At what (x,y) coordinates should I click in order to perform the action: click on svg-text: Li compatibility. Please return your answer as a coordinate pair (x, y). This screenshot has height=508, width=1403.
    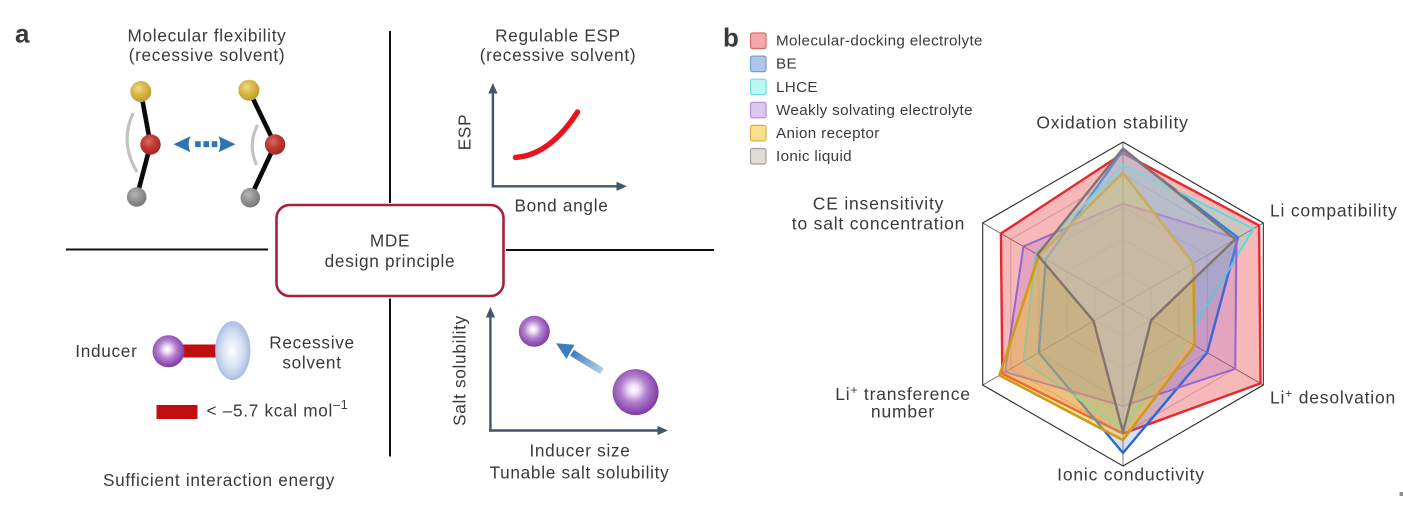
    Looking at the image, I should click on (1334, 211).